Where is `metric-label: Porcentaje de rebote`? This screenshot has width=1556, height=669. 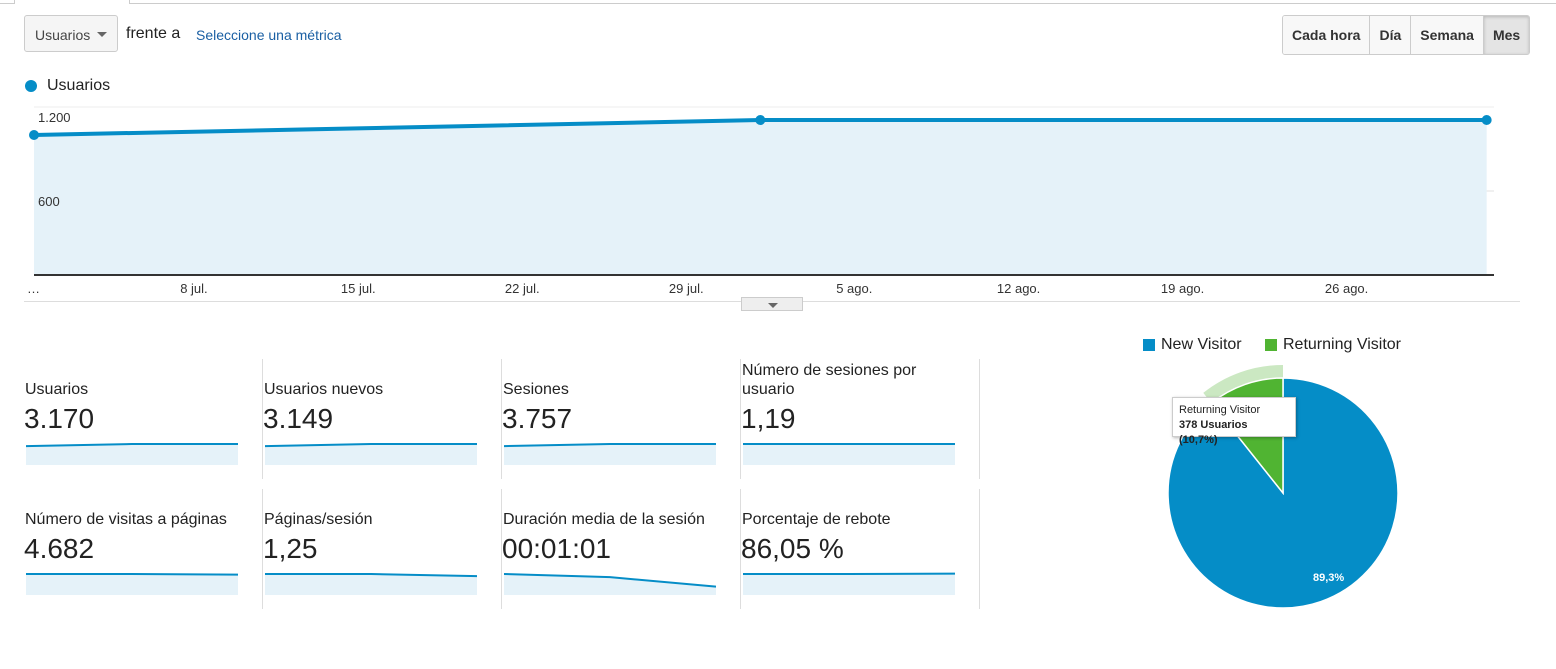 metric-label: Porcentaje de rebote is located at coordinates (816, 519).